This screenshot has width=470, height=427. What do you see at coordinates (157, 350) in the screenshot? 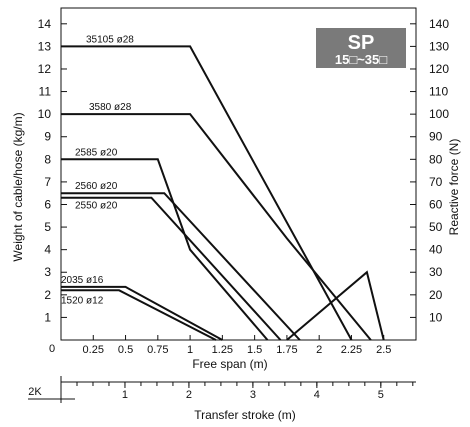
I see `x-tick-label: 0.75` at bounding box center [157, 350].